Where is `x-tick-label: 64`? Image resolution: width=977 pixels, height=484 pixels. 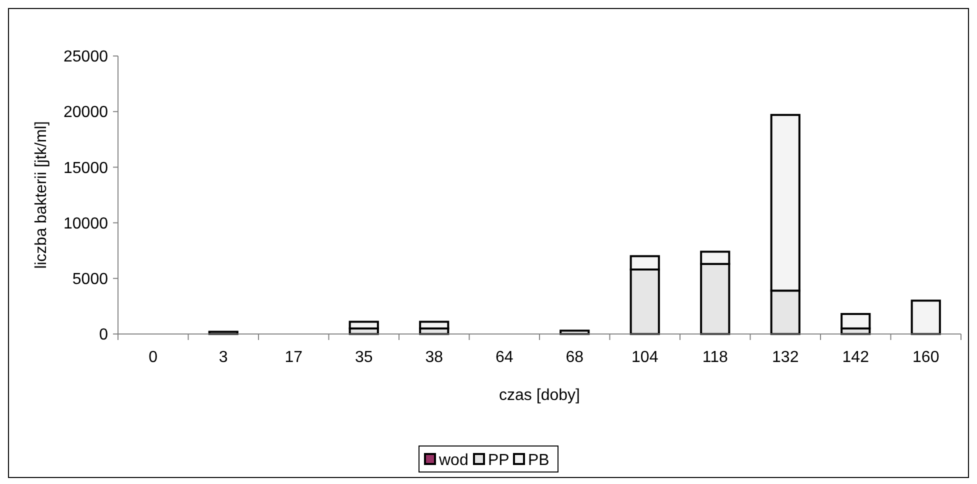 x-tick-label: 64 is located at coordinates (504, 357).